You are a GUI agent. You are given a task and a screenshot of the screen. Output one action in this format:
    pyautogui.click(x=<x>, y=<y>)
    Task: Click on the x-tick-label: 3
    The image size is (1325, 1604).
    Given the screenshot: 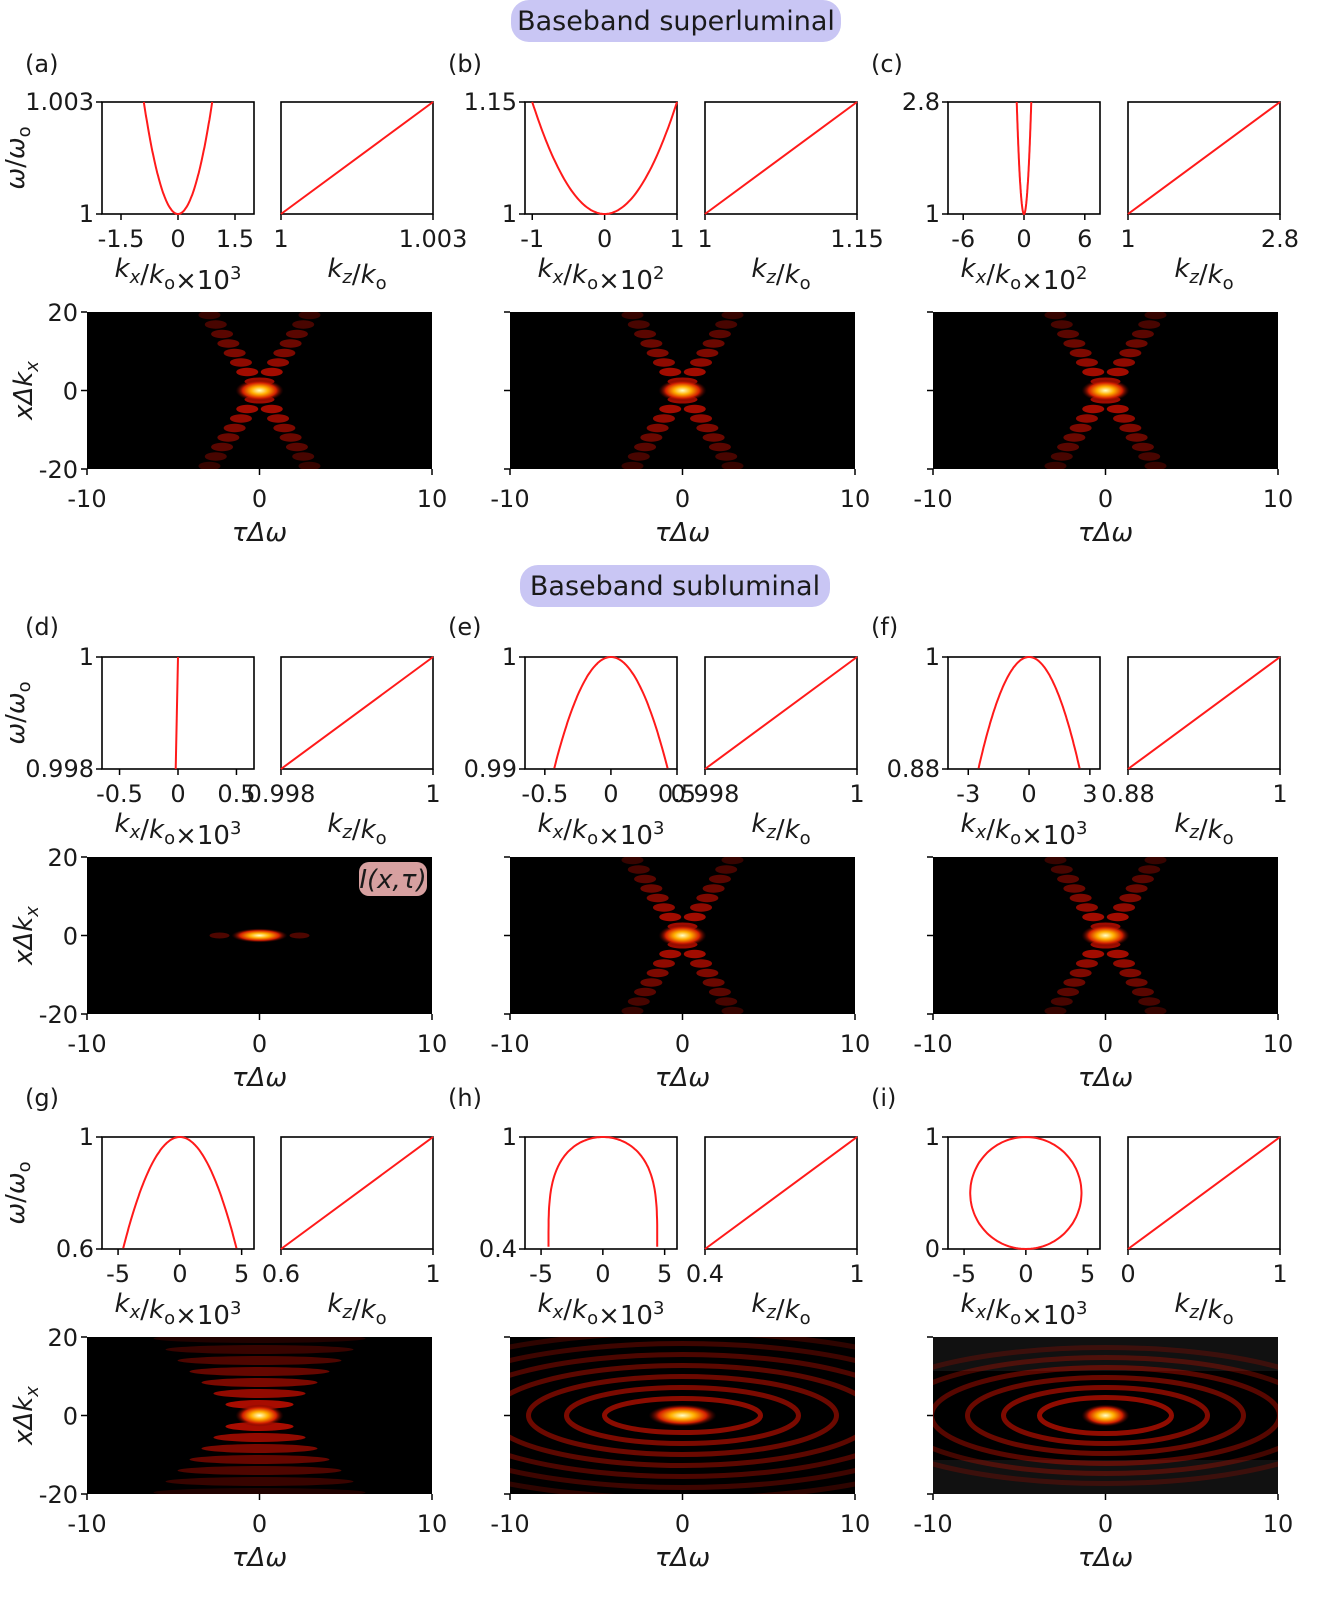 What is the action you would take?
    pyautogui.click(x=1089, y=794)
    